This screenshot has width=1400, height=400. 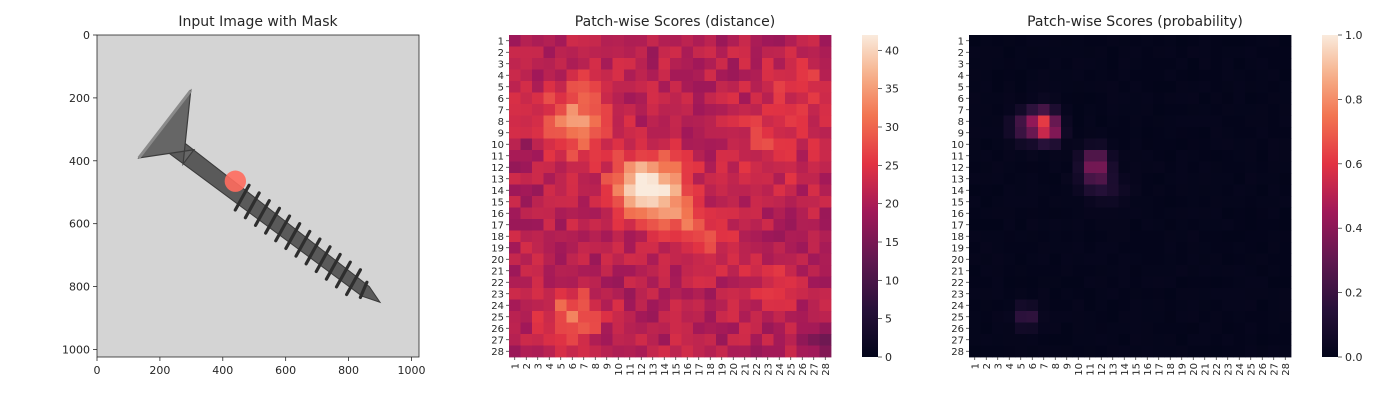 I want to click on y-tick-label: 22, so click(x=957, y=283).